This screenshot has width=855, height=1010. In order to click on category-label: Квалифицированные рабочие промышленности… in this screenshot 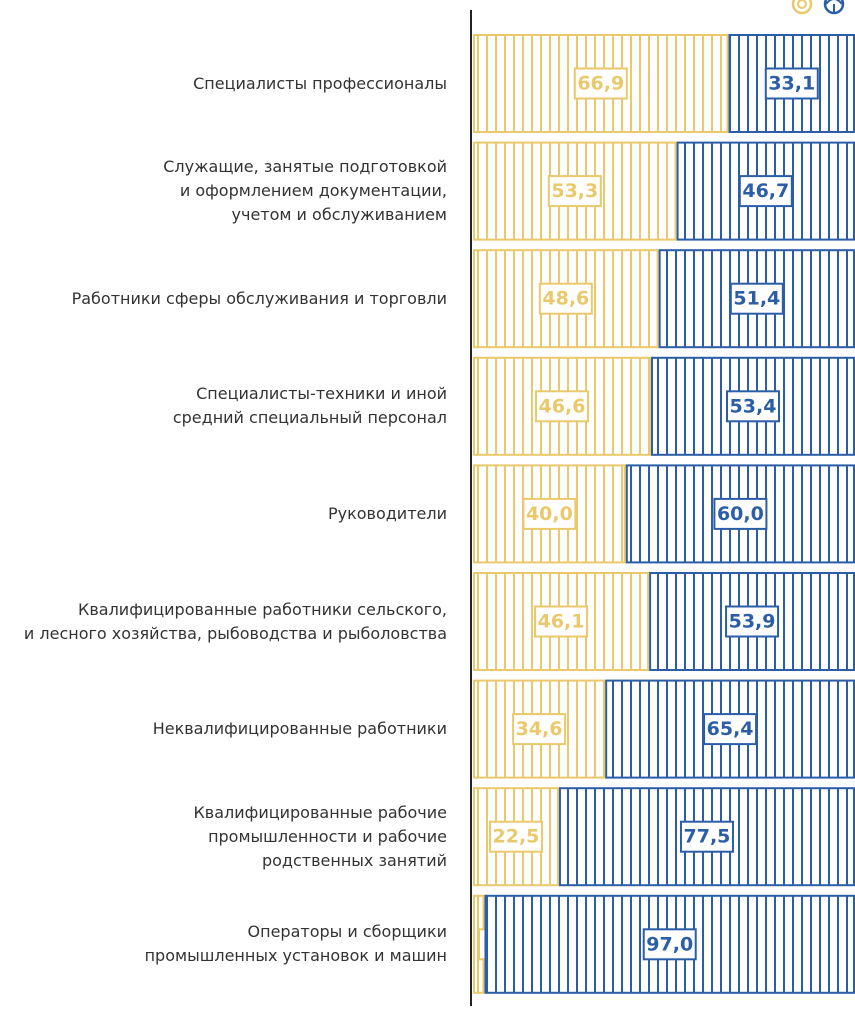, I will do `click(320, 836)`.